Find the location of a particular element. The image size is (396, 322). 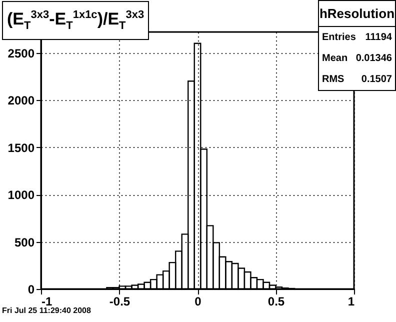

annotation: RMS is located at coordinates (333, 79).